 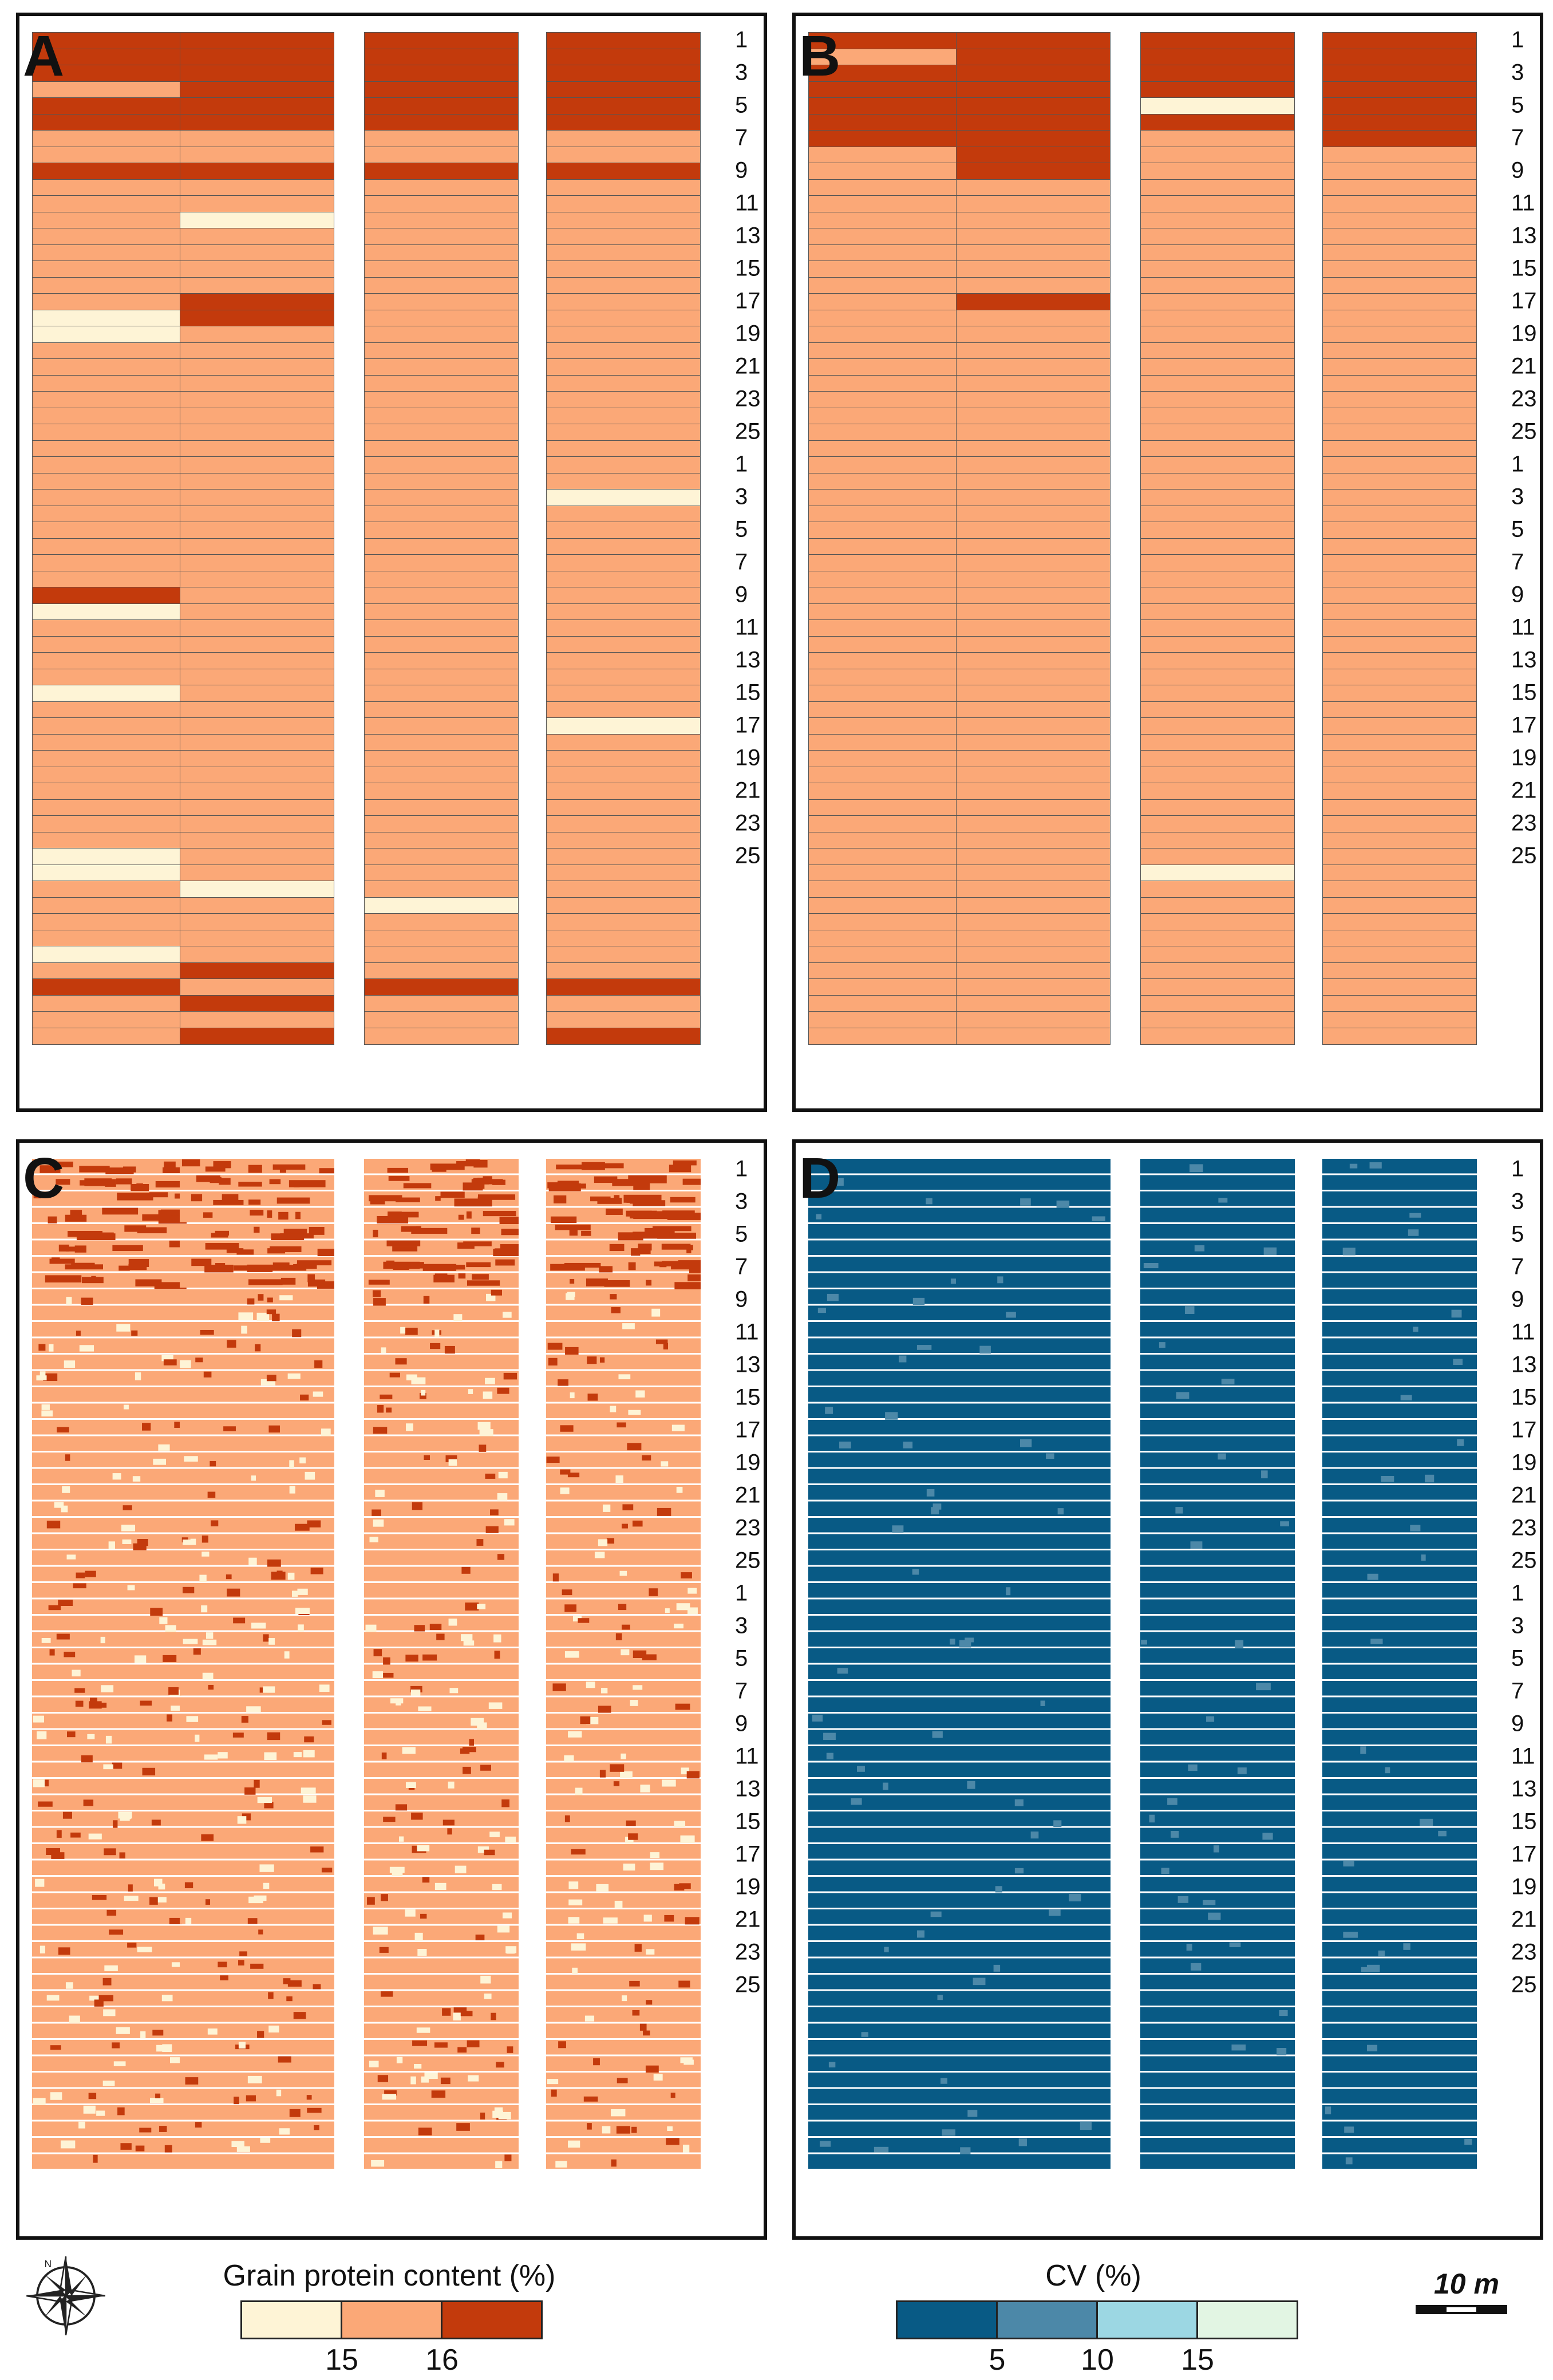 What do you see at coordinates (1033, 1664) in the screenshot?
I see `cv-raster` at bounding box center [1033, 1664].